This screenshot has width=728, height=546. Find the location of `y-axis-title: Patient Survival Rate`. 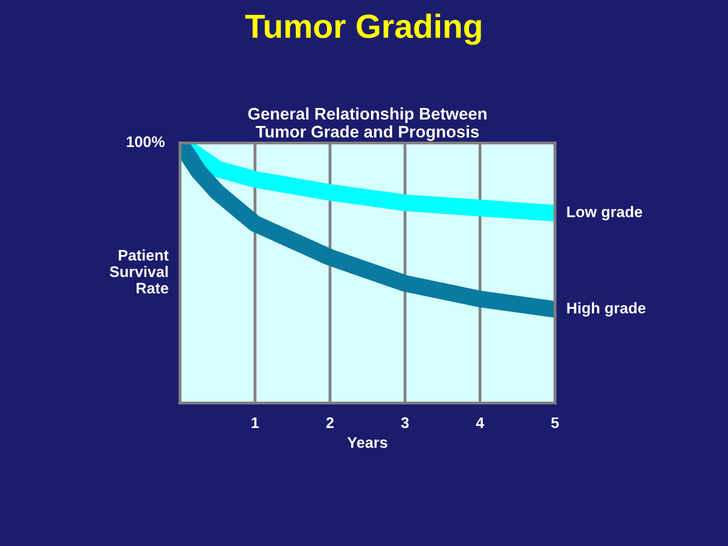

y-axis-title: Patient Survival Rate is located at coordinates (139, 271).